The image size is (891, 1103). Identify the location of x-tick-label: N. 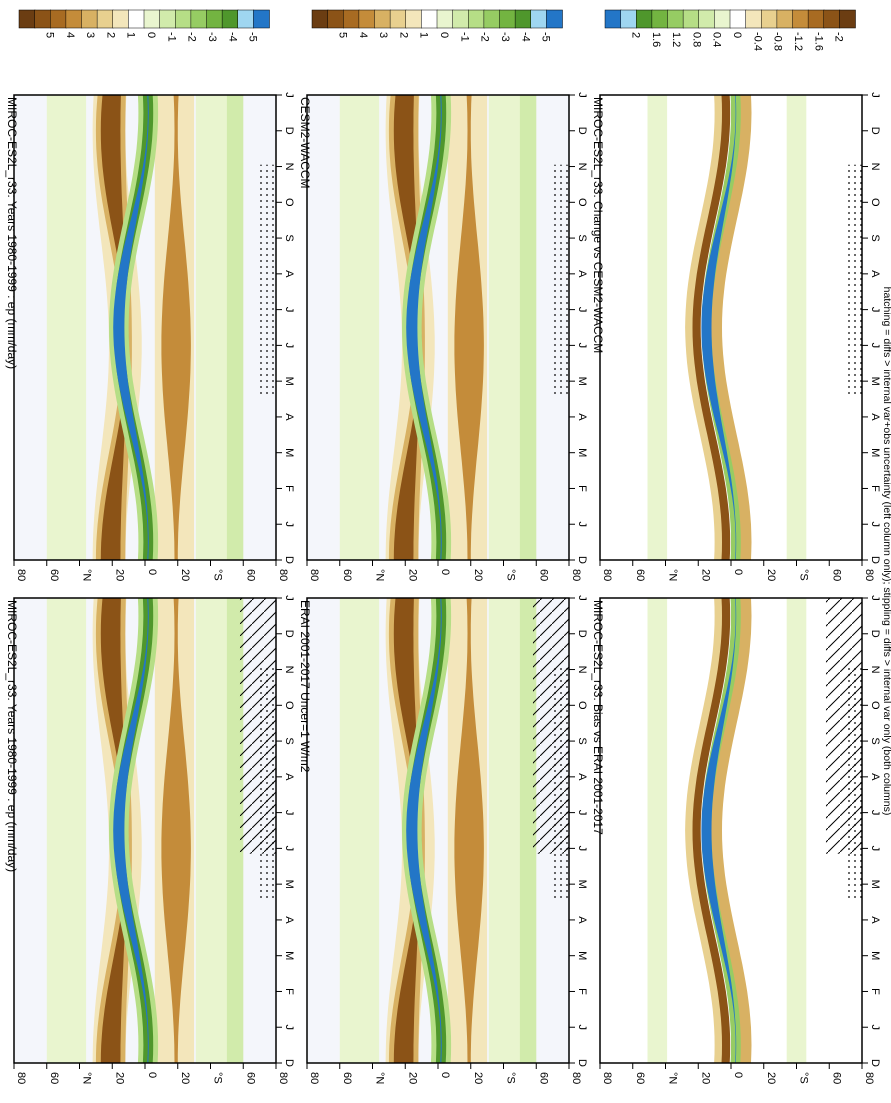
(289, 670).